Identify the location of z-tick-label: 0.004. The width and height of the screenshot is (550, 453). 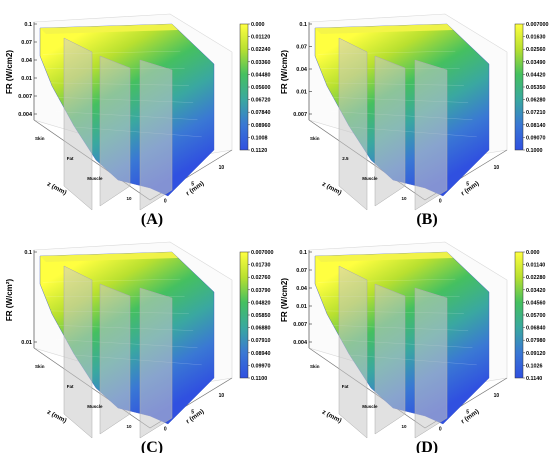
(25, 115).